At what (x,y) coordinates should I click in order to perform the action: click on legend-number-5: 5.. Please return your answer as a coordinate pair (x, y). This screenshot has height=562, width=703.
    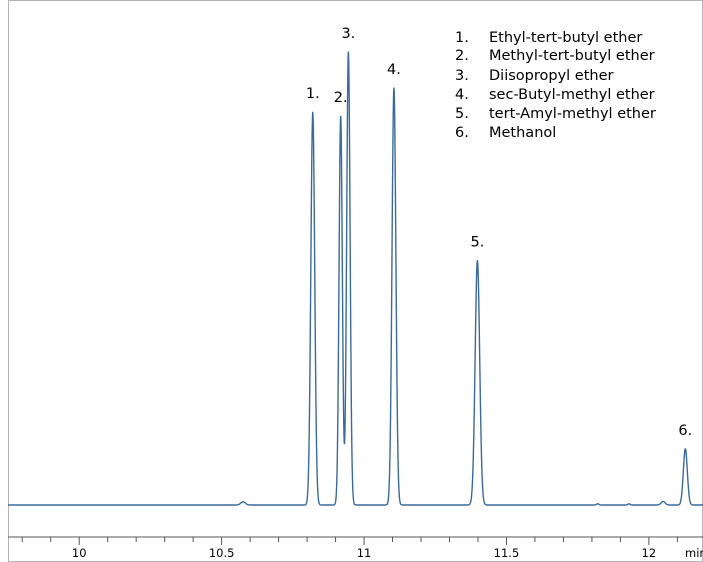
    Looking at the image, I should click on (462, 114).